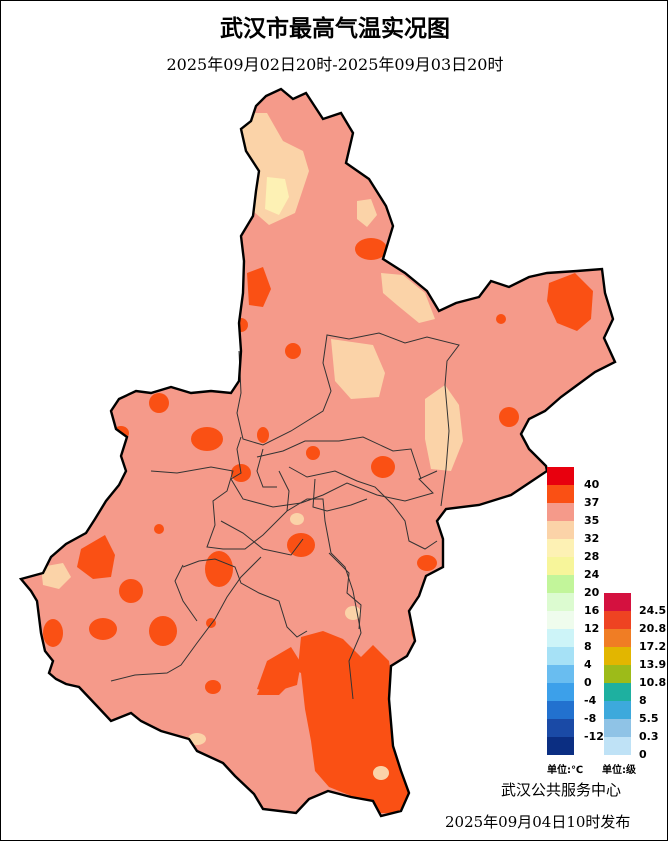  What do you see at coordinates (592, 484) in the screenshot?
I see `temperature-legend-tick-label: 40` at bounding box center [592, 484].